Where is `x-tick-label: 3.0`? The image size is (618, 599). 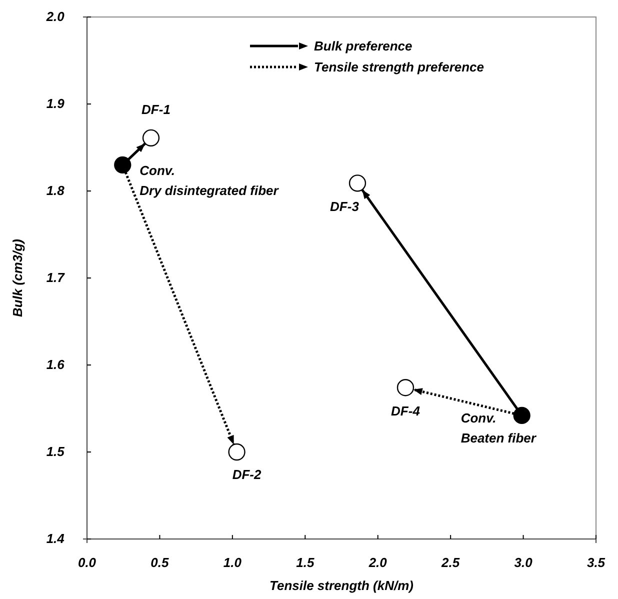 x-tick-label: 3.0 is located at coordinates (524, 562).